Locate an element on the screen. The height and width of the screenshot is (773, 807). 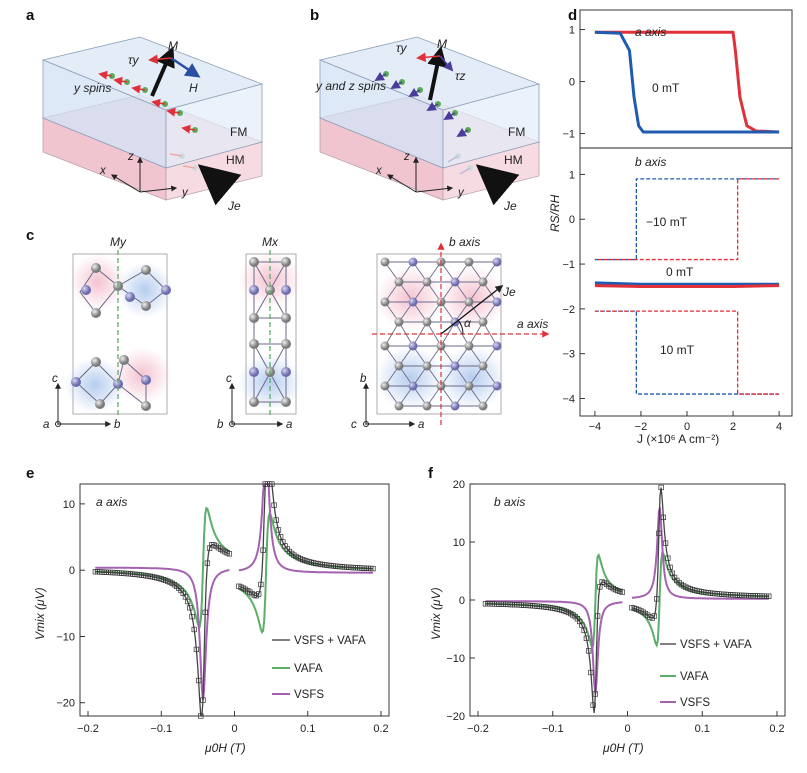
f-annotation: b axis is located at coordinates (509, 502).